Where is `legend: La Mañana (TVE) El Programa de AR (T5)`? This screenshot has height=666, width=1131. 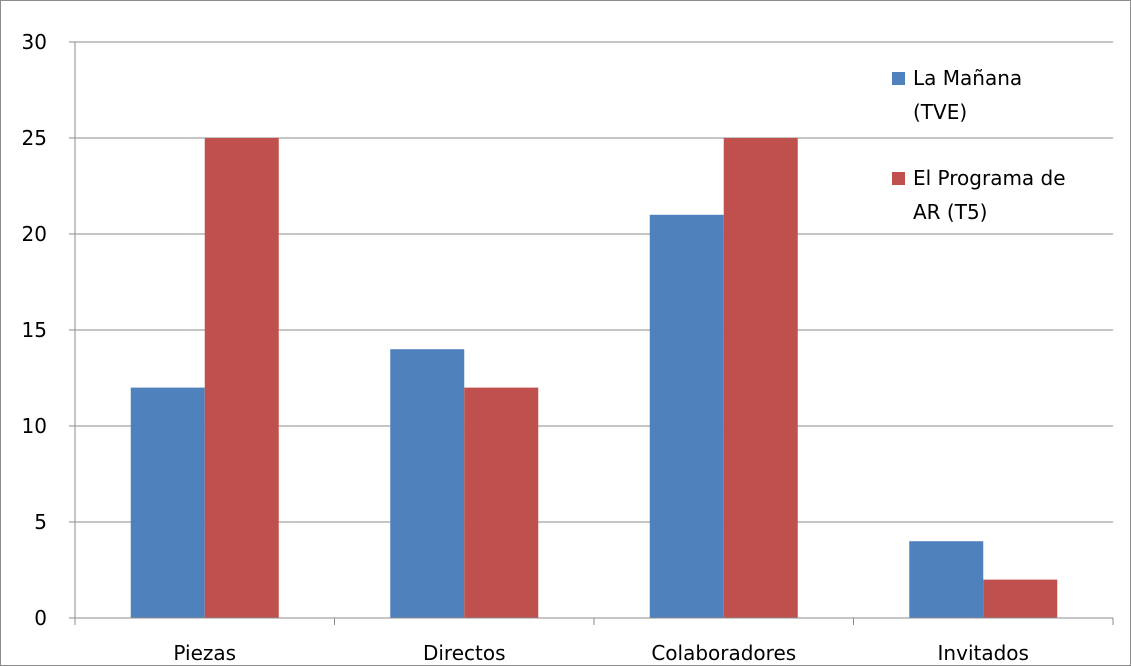
legend: La Mañana (TVE) El Programa de AR (T5) is located at coordinates (979, 145).